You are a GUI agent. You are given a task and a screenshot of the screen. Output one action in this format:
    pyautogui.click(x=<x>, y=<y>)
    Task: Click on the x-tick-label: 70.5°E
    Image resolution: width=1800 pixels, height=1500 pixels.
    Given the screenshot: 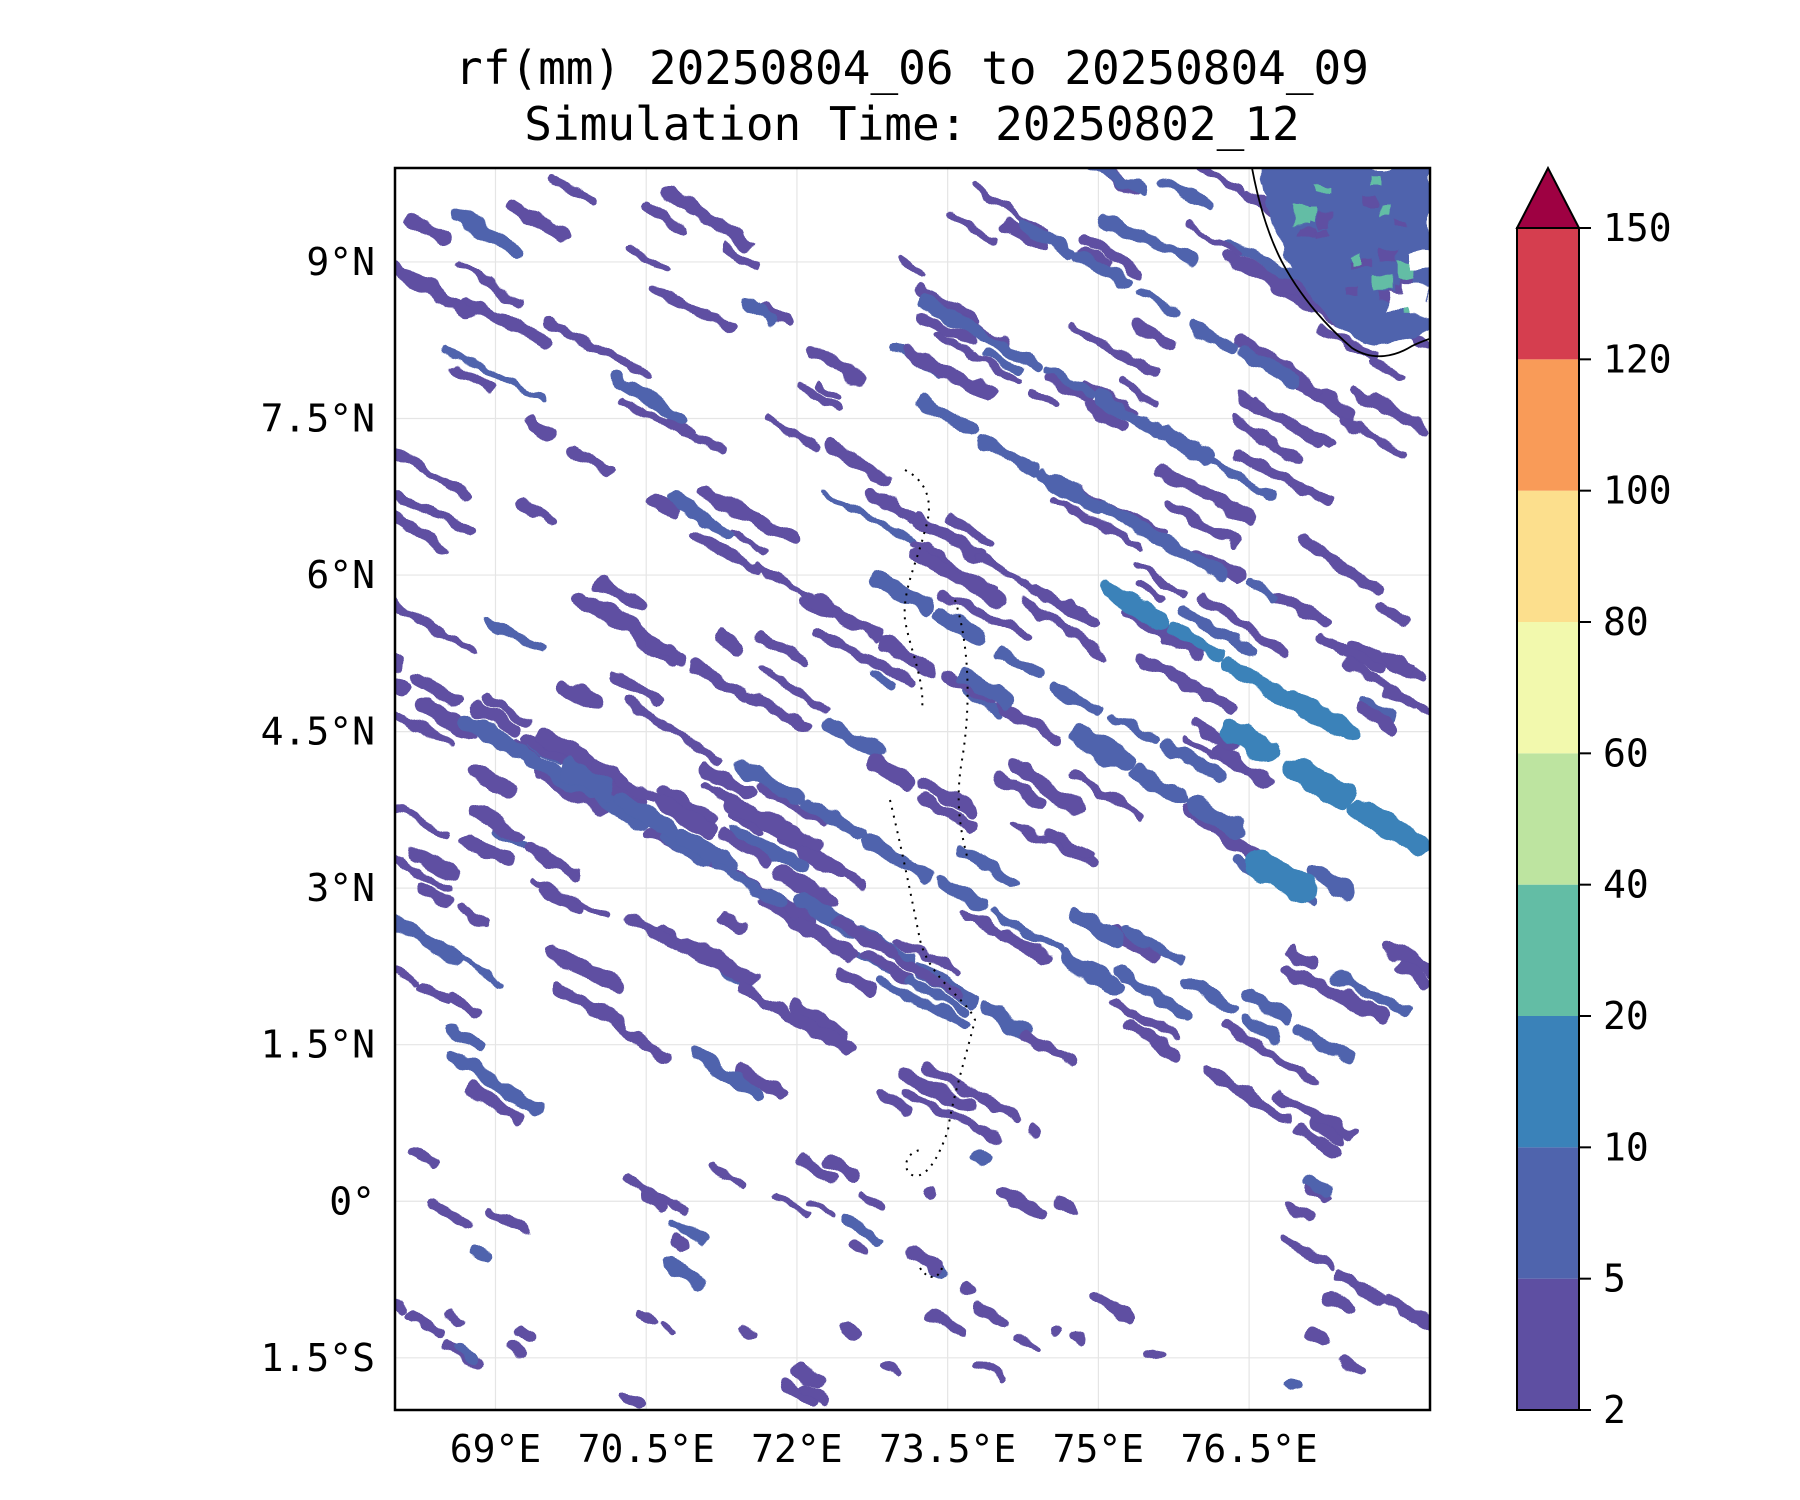 What is the action you would take?
    pyautogui.click(x=646, y=1449)
    